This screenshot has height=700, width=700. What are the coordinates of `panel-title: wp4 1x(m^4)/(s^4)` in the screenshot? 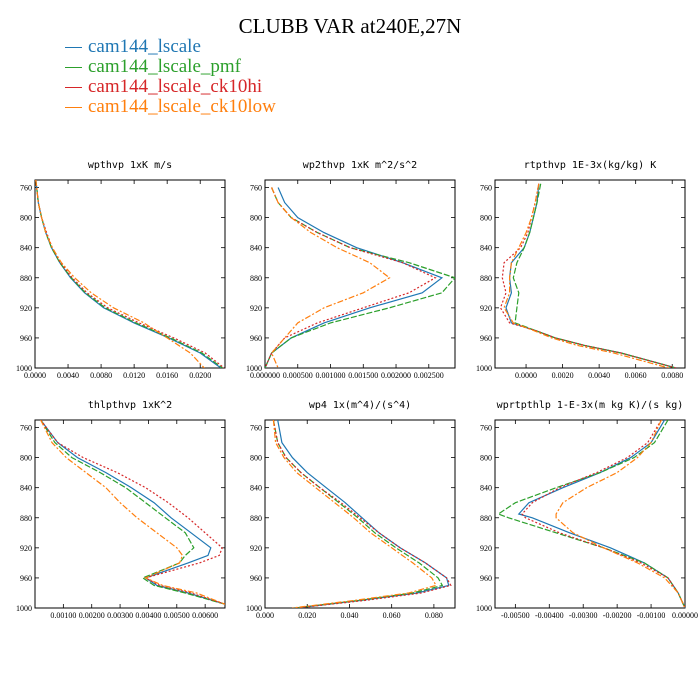 It's located at (360, 405).